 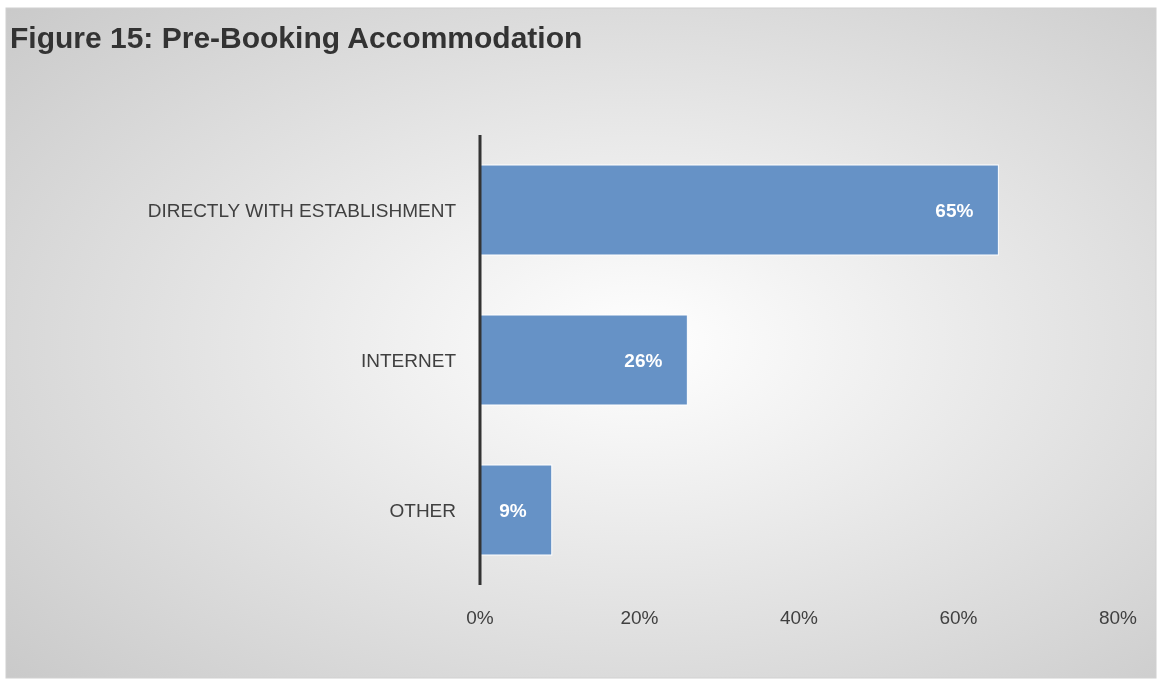 What do you see at coordinates (302, 210) in the screenshot?
I see `y-tick-label: DIRECTLY WITH ESTABLISHMENT` at bounding box center [302, 210].